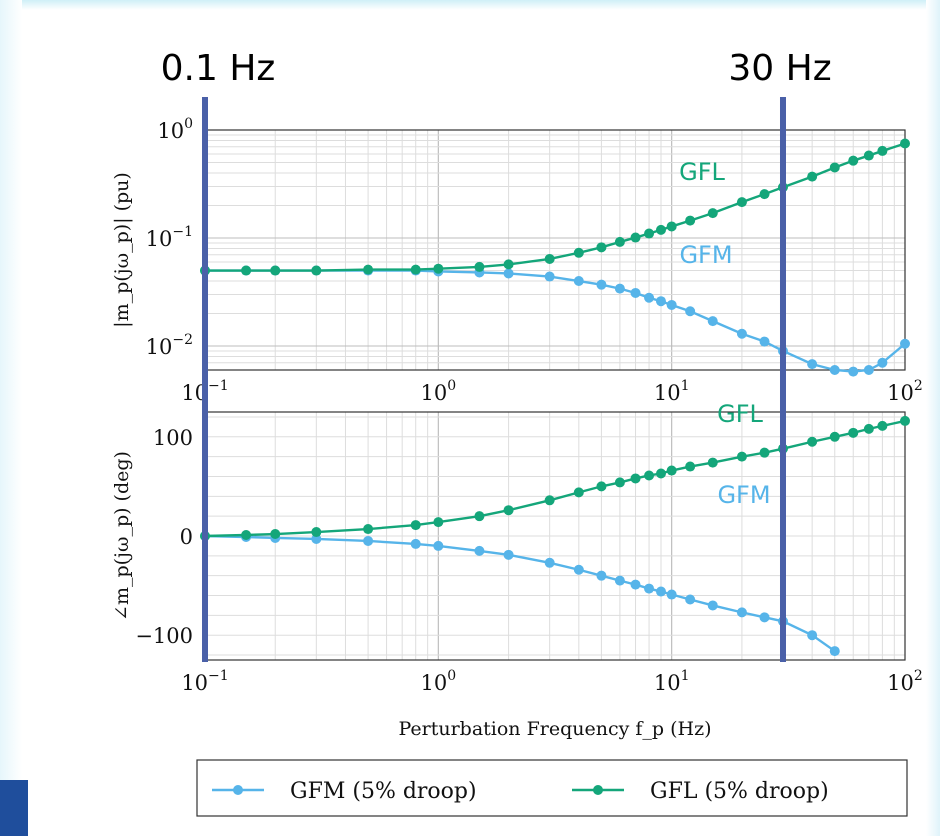  What do you see at coordinates (672, 391) in the screenshot?
I see `x-tick-label: 10¹` at bounding box center [672, 391].